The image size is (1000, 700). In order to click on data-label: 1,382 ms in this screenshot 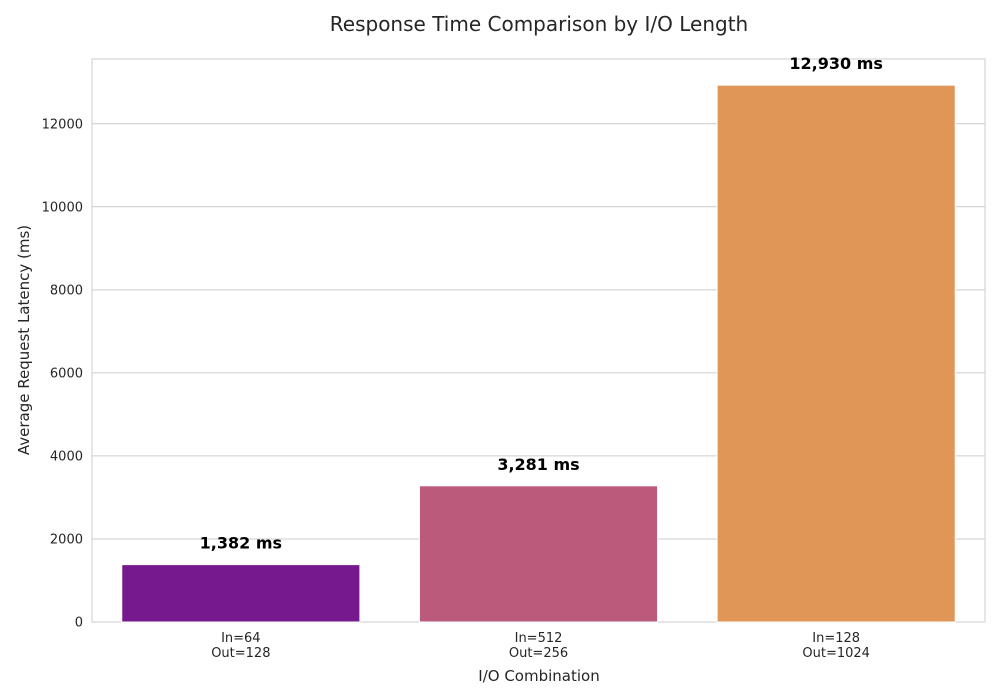, I will do `click(241, 543)`.